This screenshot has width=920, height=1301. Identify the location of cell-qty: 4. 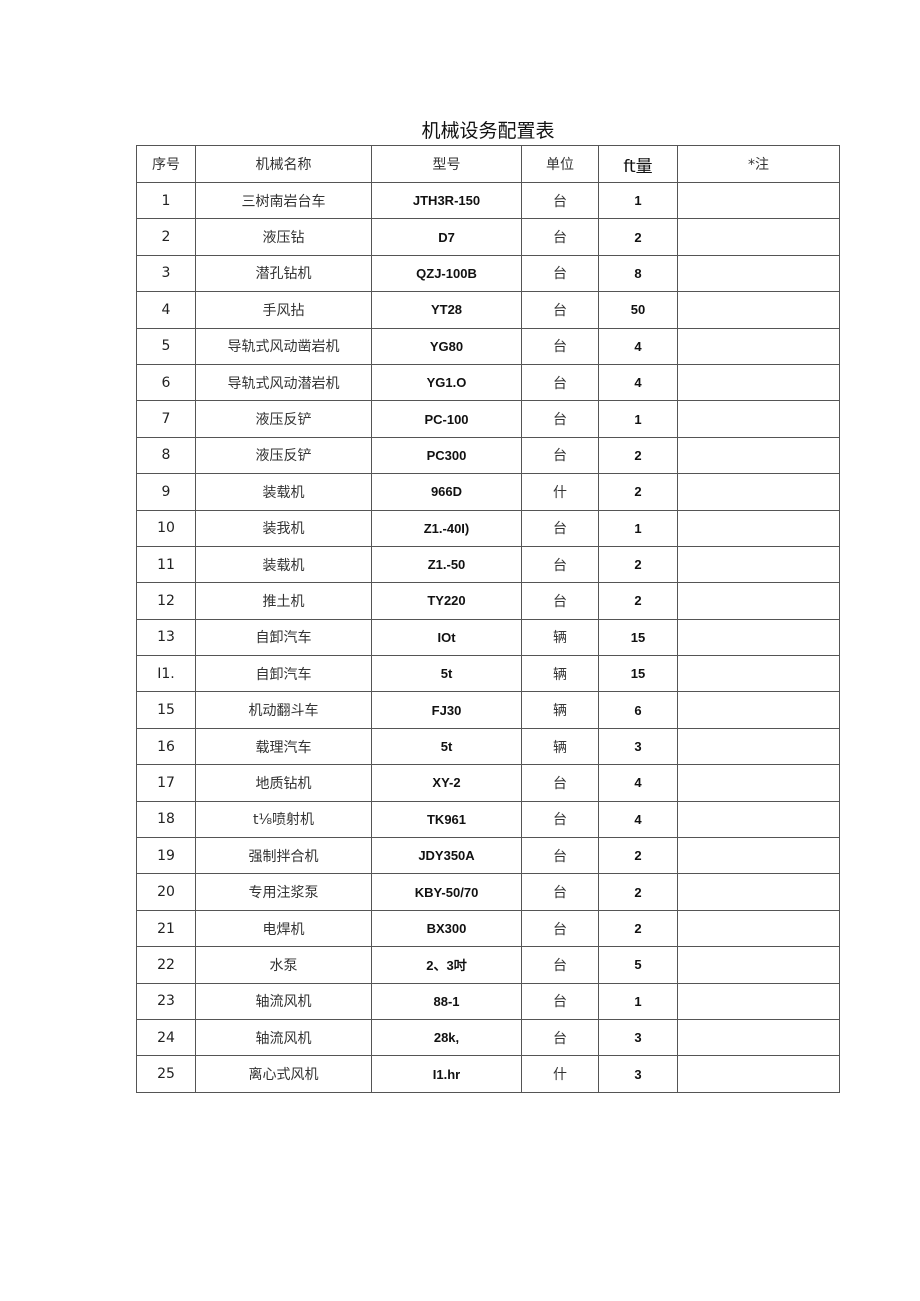
(638, 346).